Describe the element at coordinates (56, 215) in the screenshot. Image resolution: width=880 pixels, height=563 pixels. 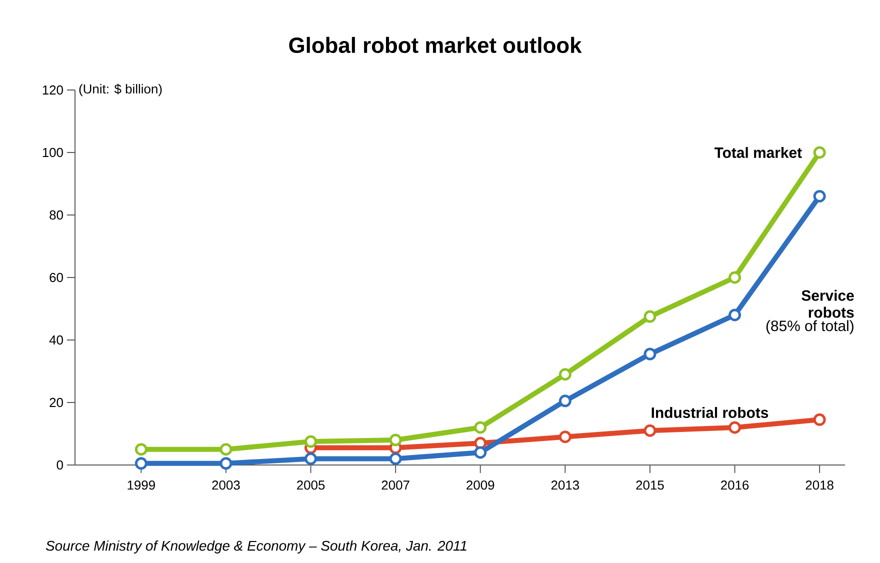
I see `y-tick-label: 80` at that location.